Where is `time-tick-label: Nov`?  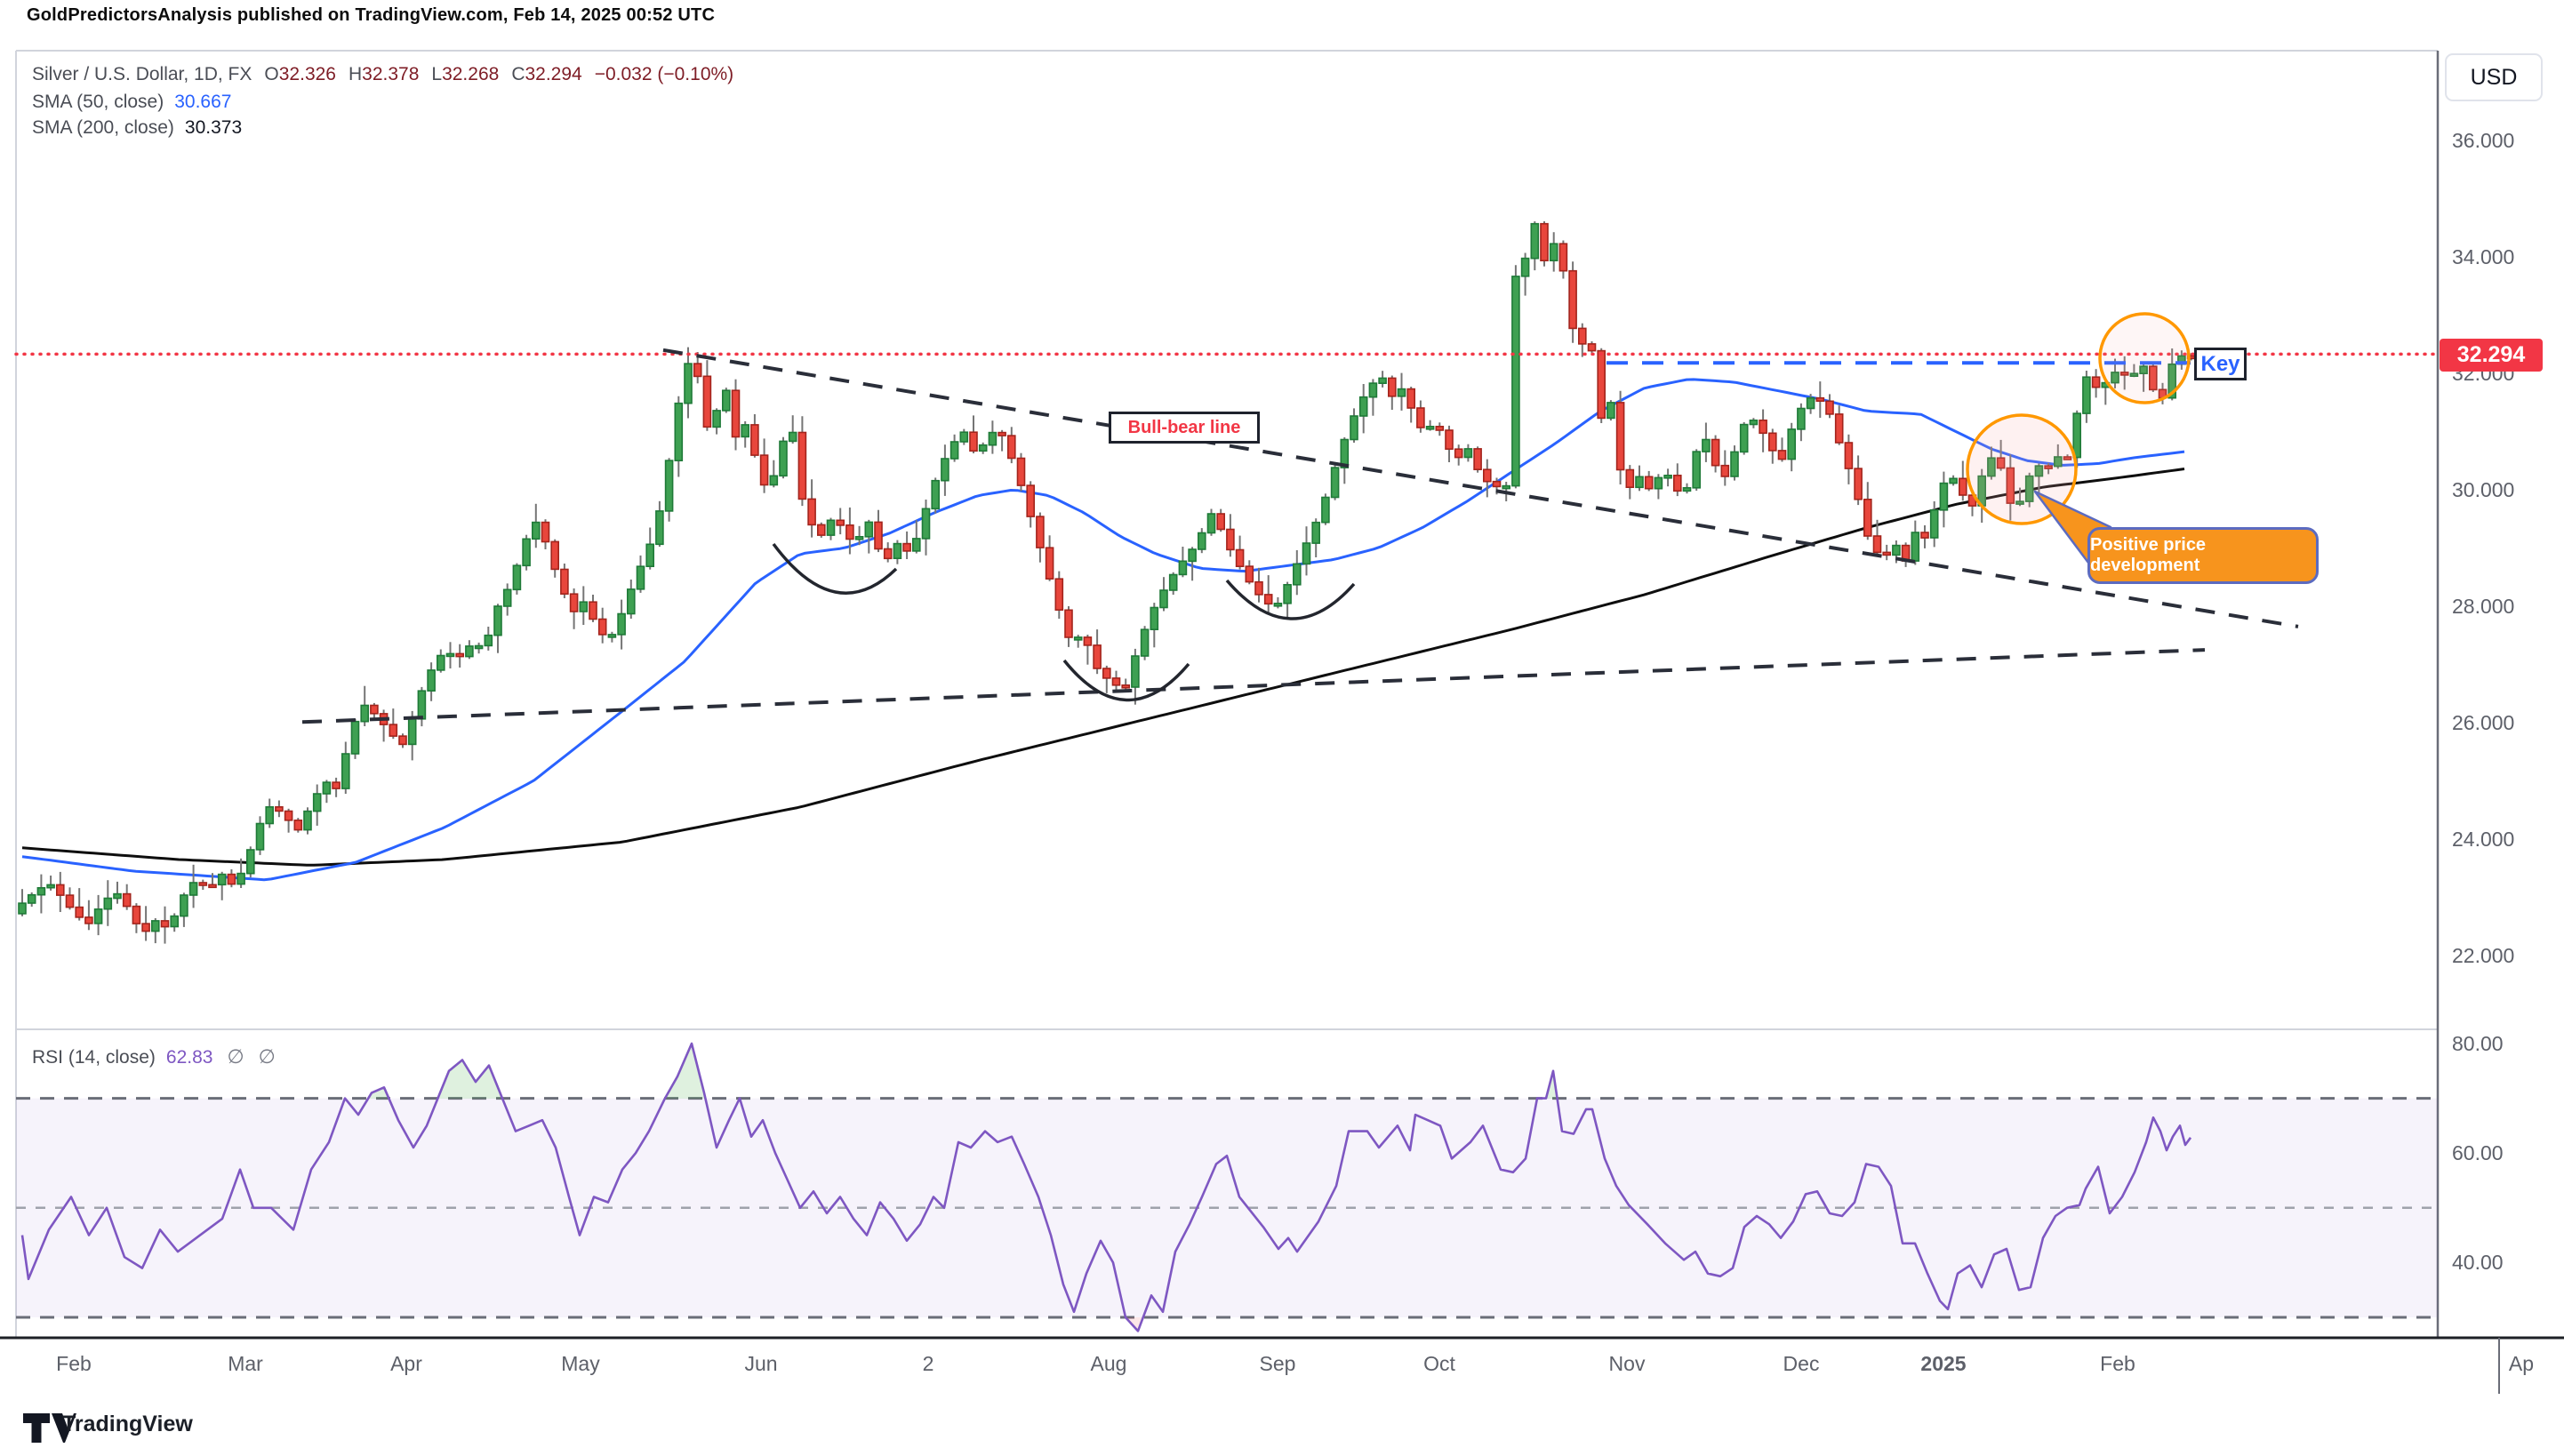
time-tick-label: Nov is located at coordinates (1627, 1363).